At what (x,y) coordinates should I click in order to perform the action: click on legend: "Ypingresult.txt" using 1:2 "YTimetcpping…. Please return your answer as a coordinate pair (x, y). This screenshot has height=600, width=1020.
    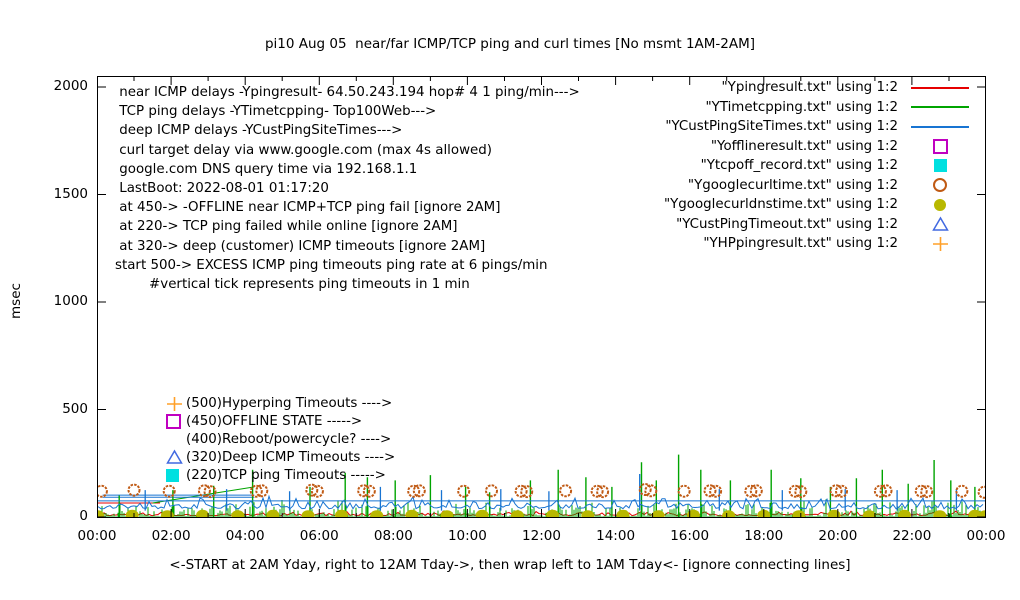
    Looking at the image, I should click on (804, 166).